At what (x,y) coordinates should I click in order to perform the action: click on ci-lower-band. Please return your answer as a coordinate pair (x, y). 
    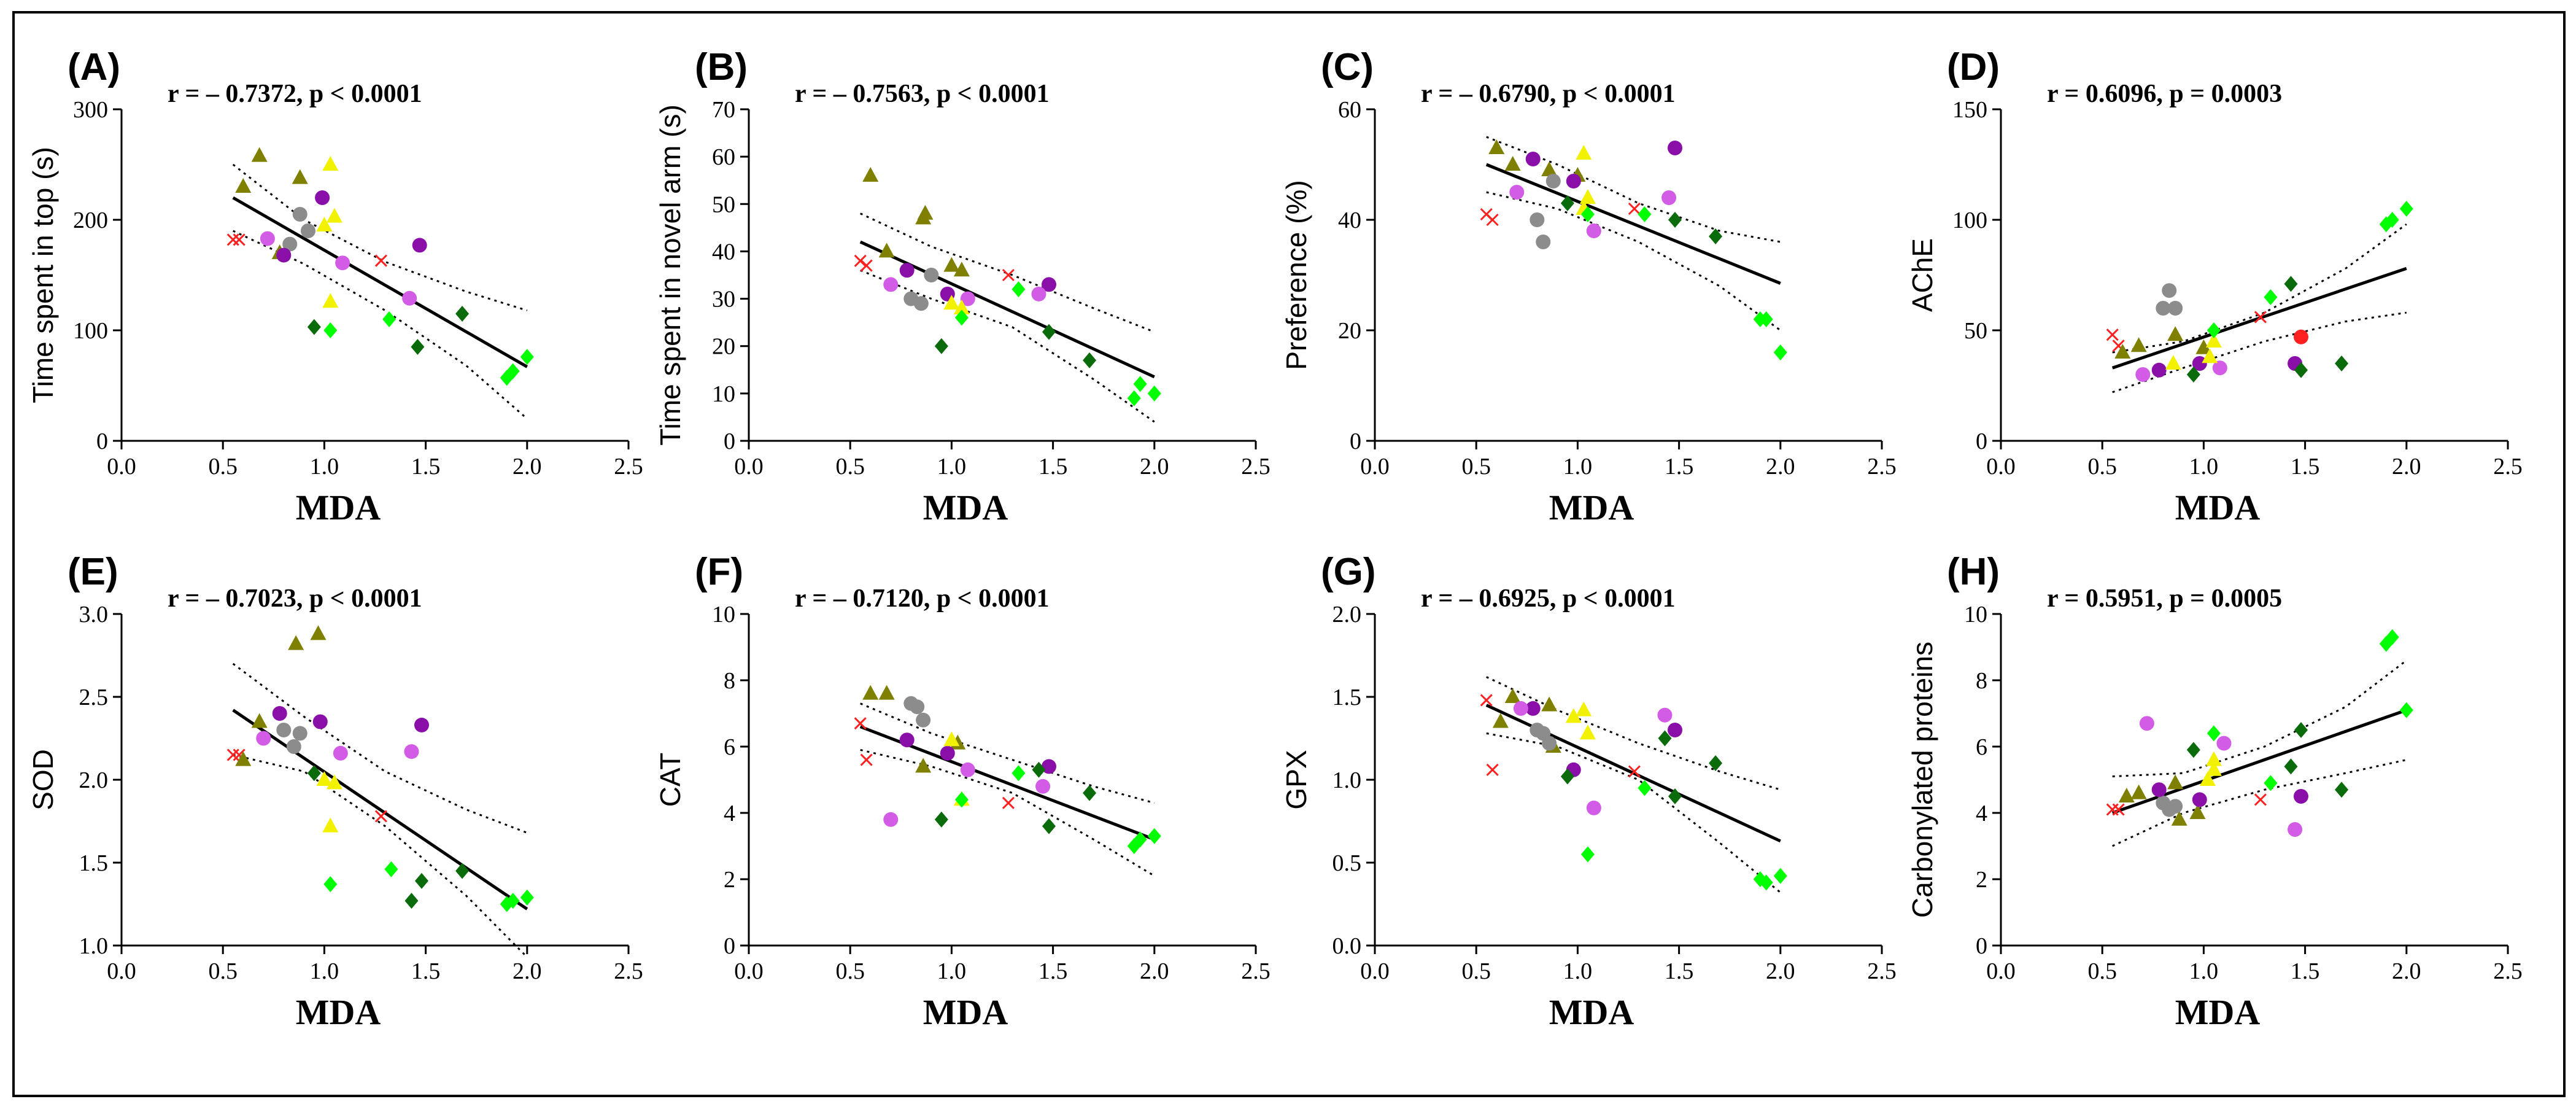
    Looking at the image, I should click on (1007, 346).